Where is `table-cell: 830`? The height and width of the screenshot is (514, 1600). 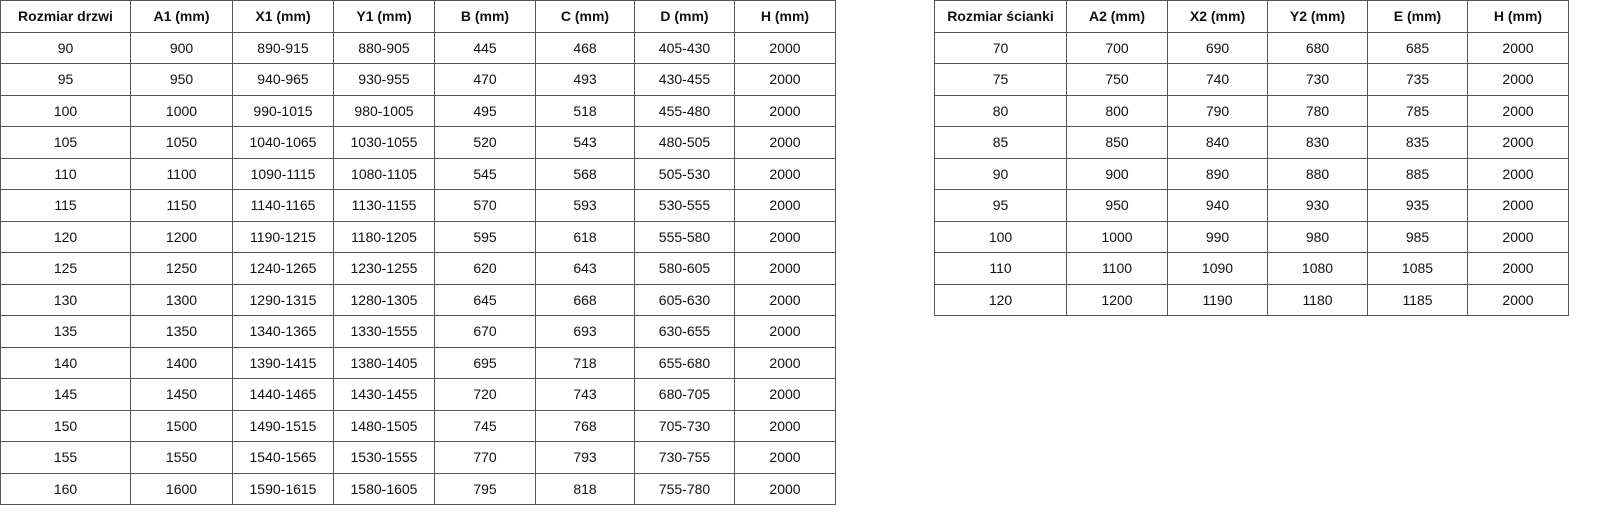 table-cell: 830 is located at coordinates (1317, 142).